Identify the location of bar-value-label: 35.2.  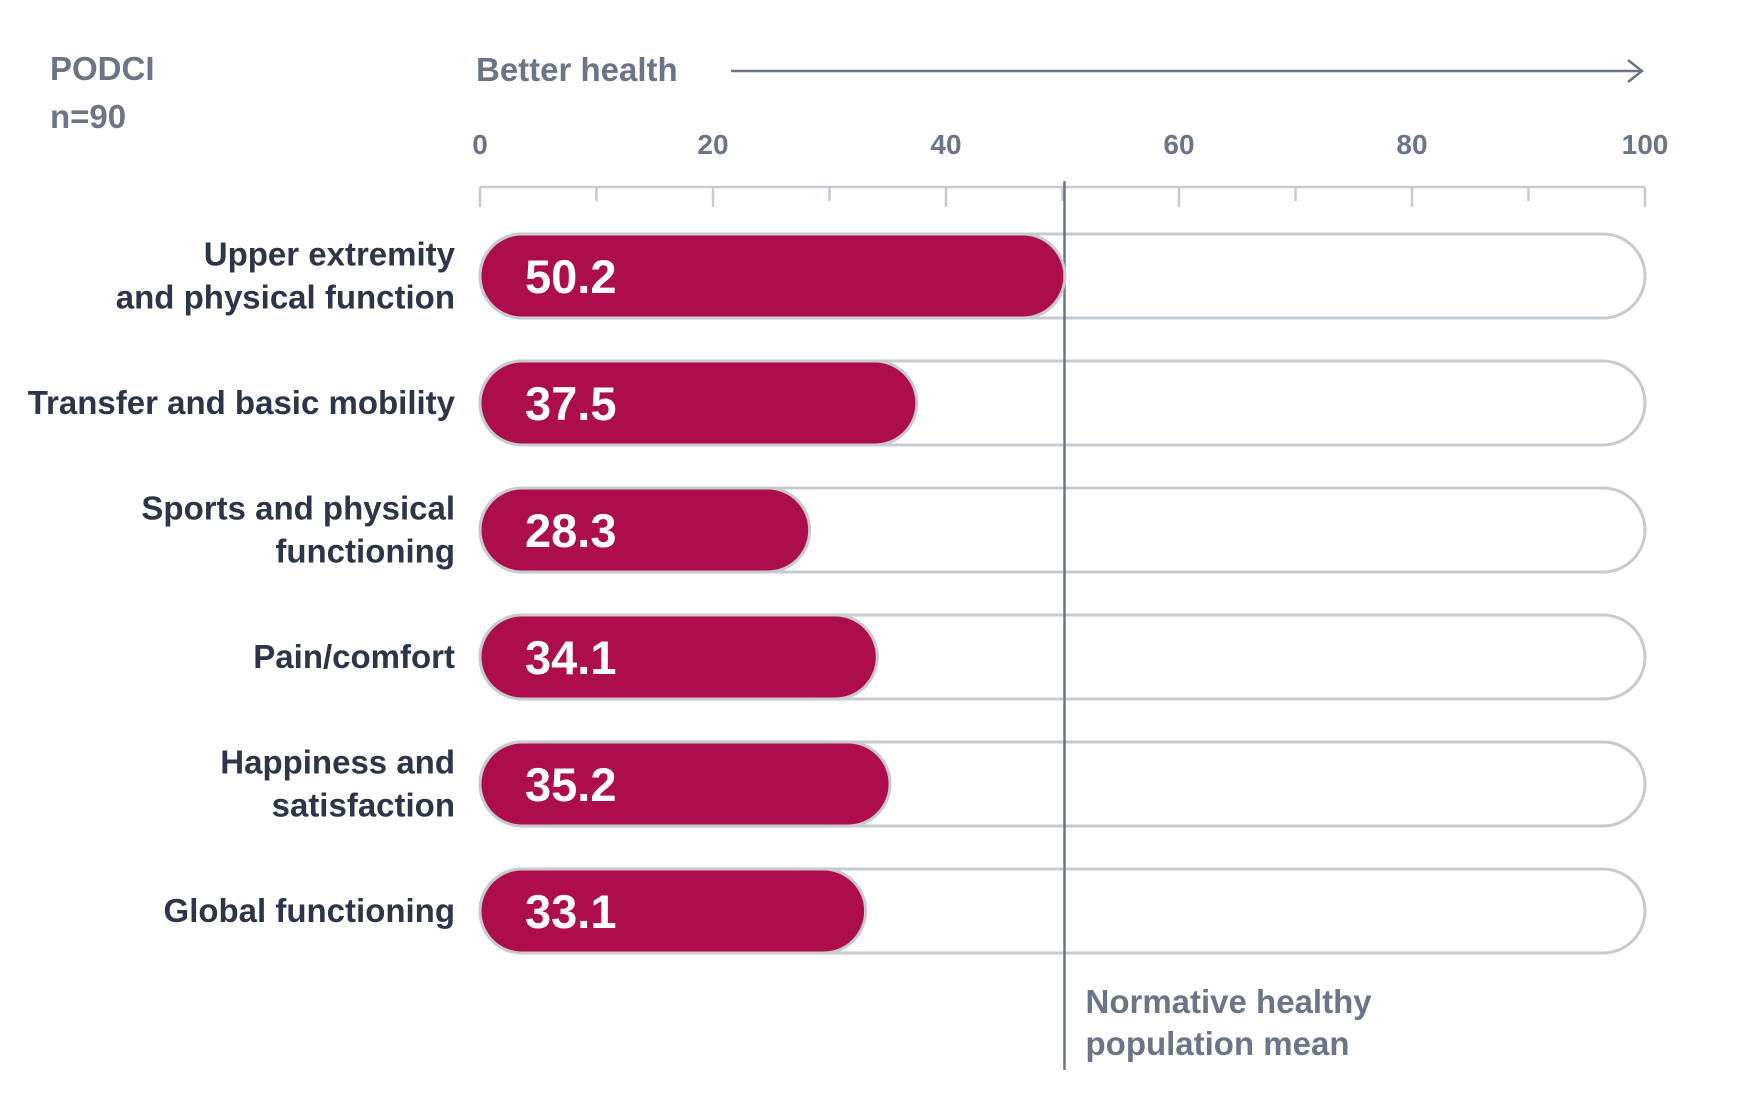
(570, 784).